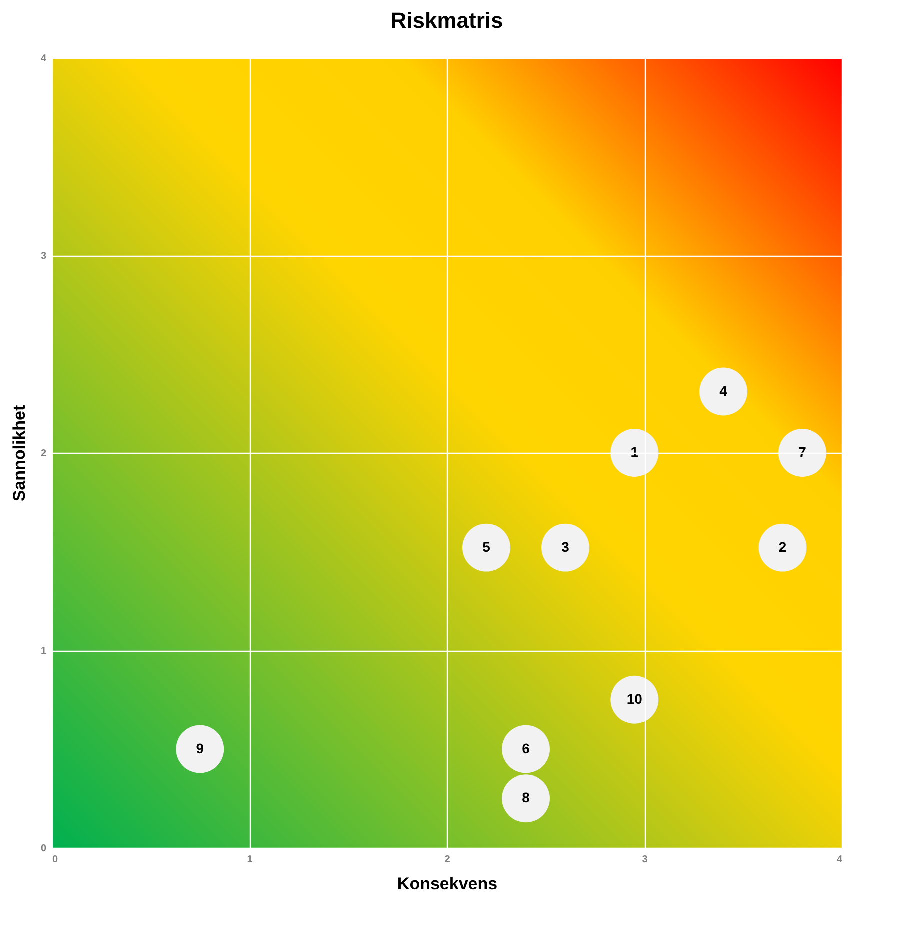 Image resolution: width=902 pixels, height=934 pixels. I want to click on annotation: 6, so click(526, 748).